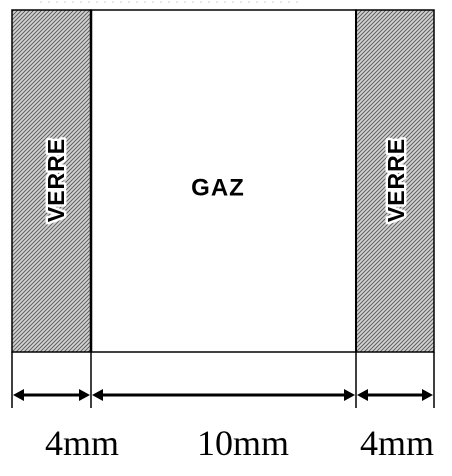 Image resolution: width=452 pixels, height=476 pixels. I want to click on dimension-right-glass, so click(395, 395).